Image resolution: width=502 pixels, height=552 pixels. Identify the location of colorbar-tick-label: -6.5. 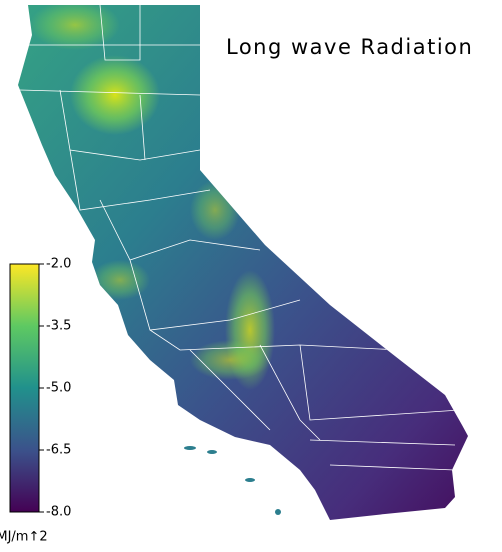
(58, 450).